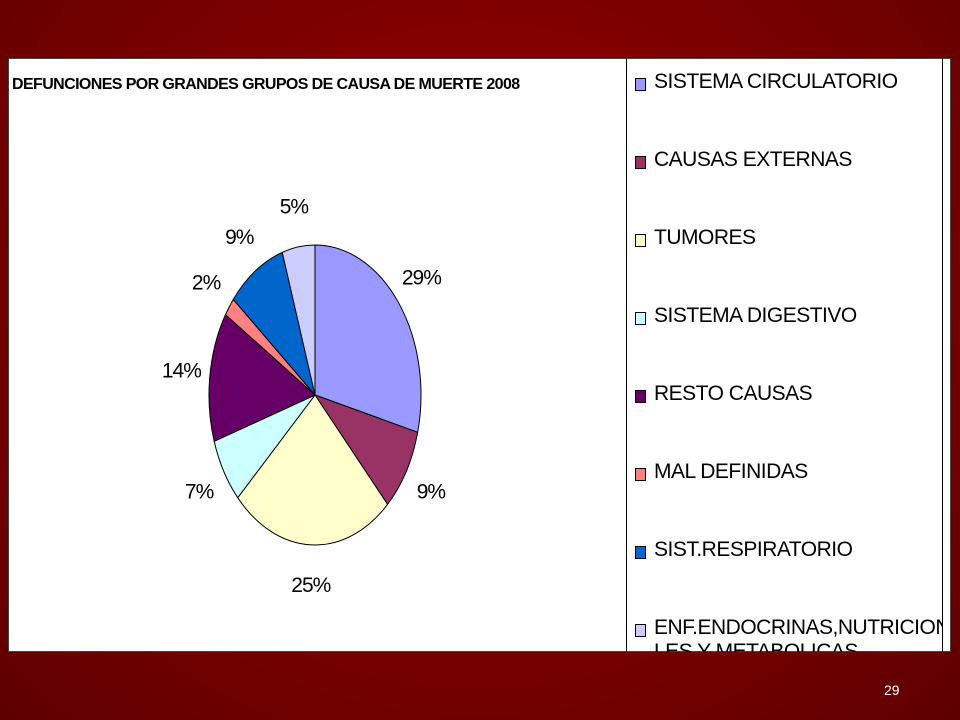 The image size is (960, 720). Describe the element at coordinates (274, 323) in the screenshot. I see `pie-slice-sist-respiratorio` at that location.